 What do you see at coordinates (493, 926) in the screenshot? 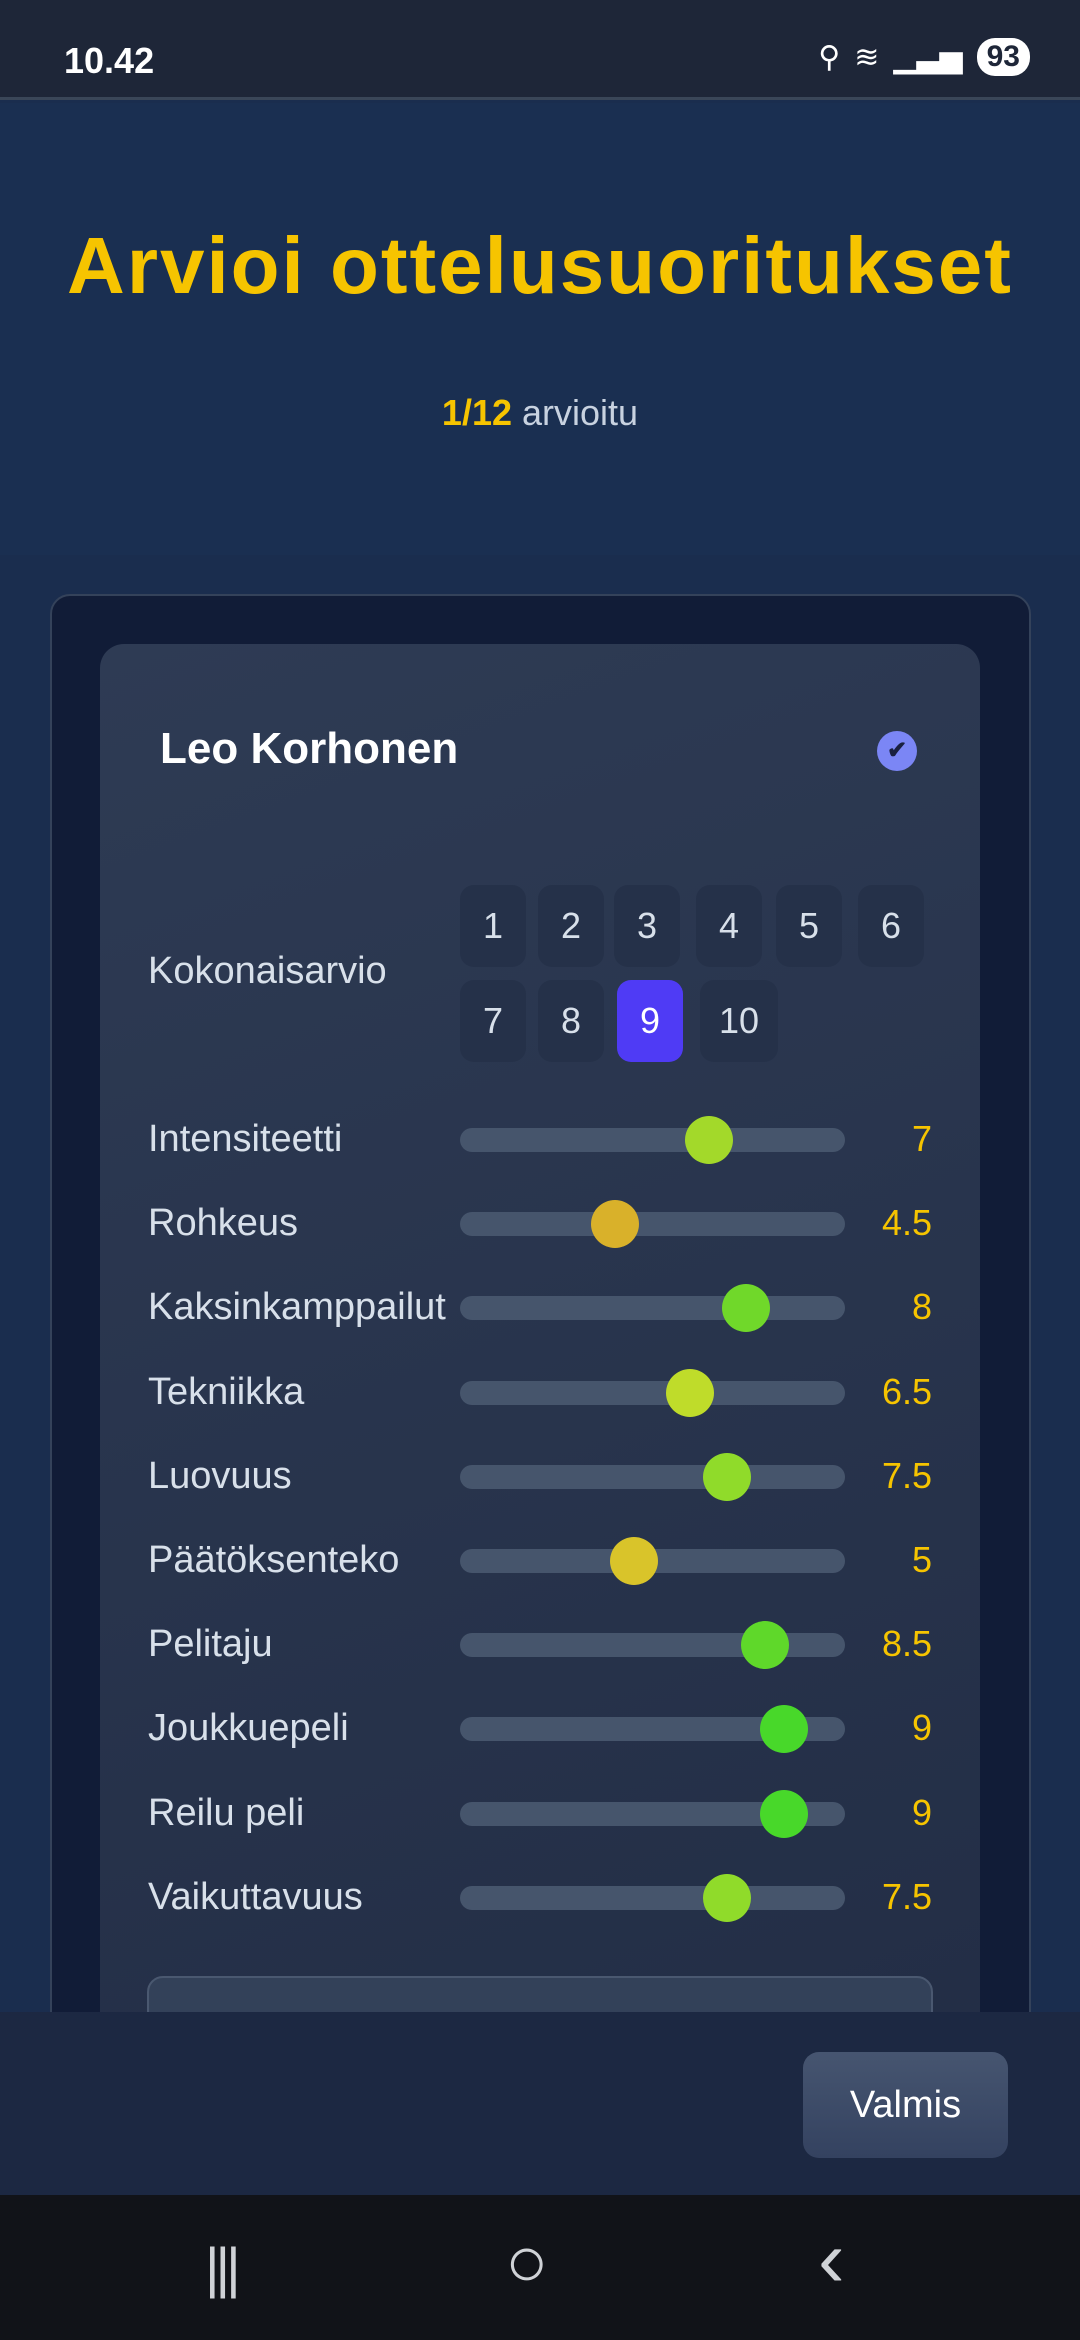
I see `rating-option-1: 1` at bounding box center [493, 926].